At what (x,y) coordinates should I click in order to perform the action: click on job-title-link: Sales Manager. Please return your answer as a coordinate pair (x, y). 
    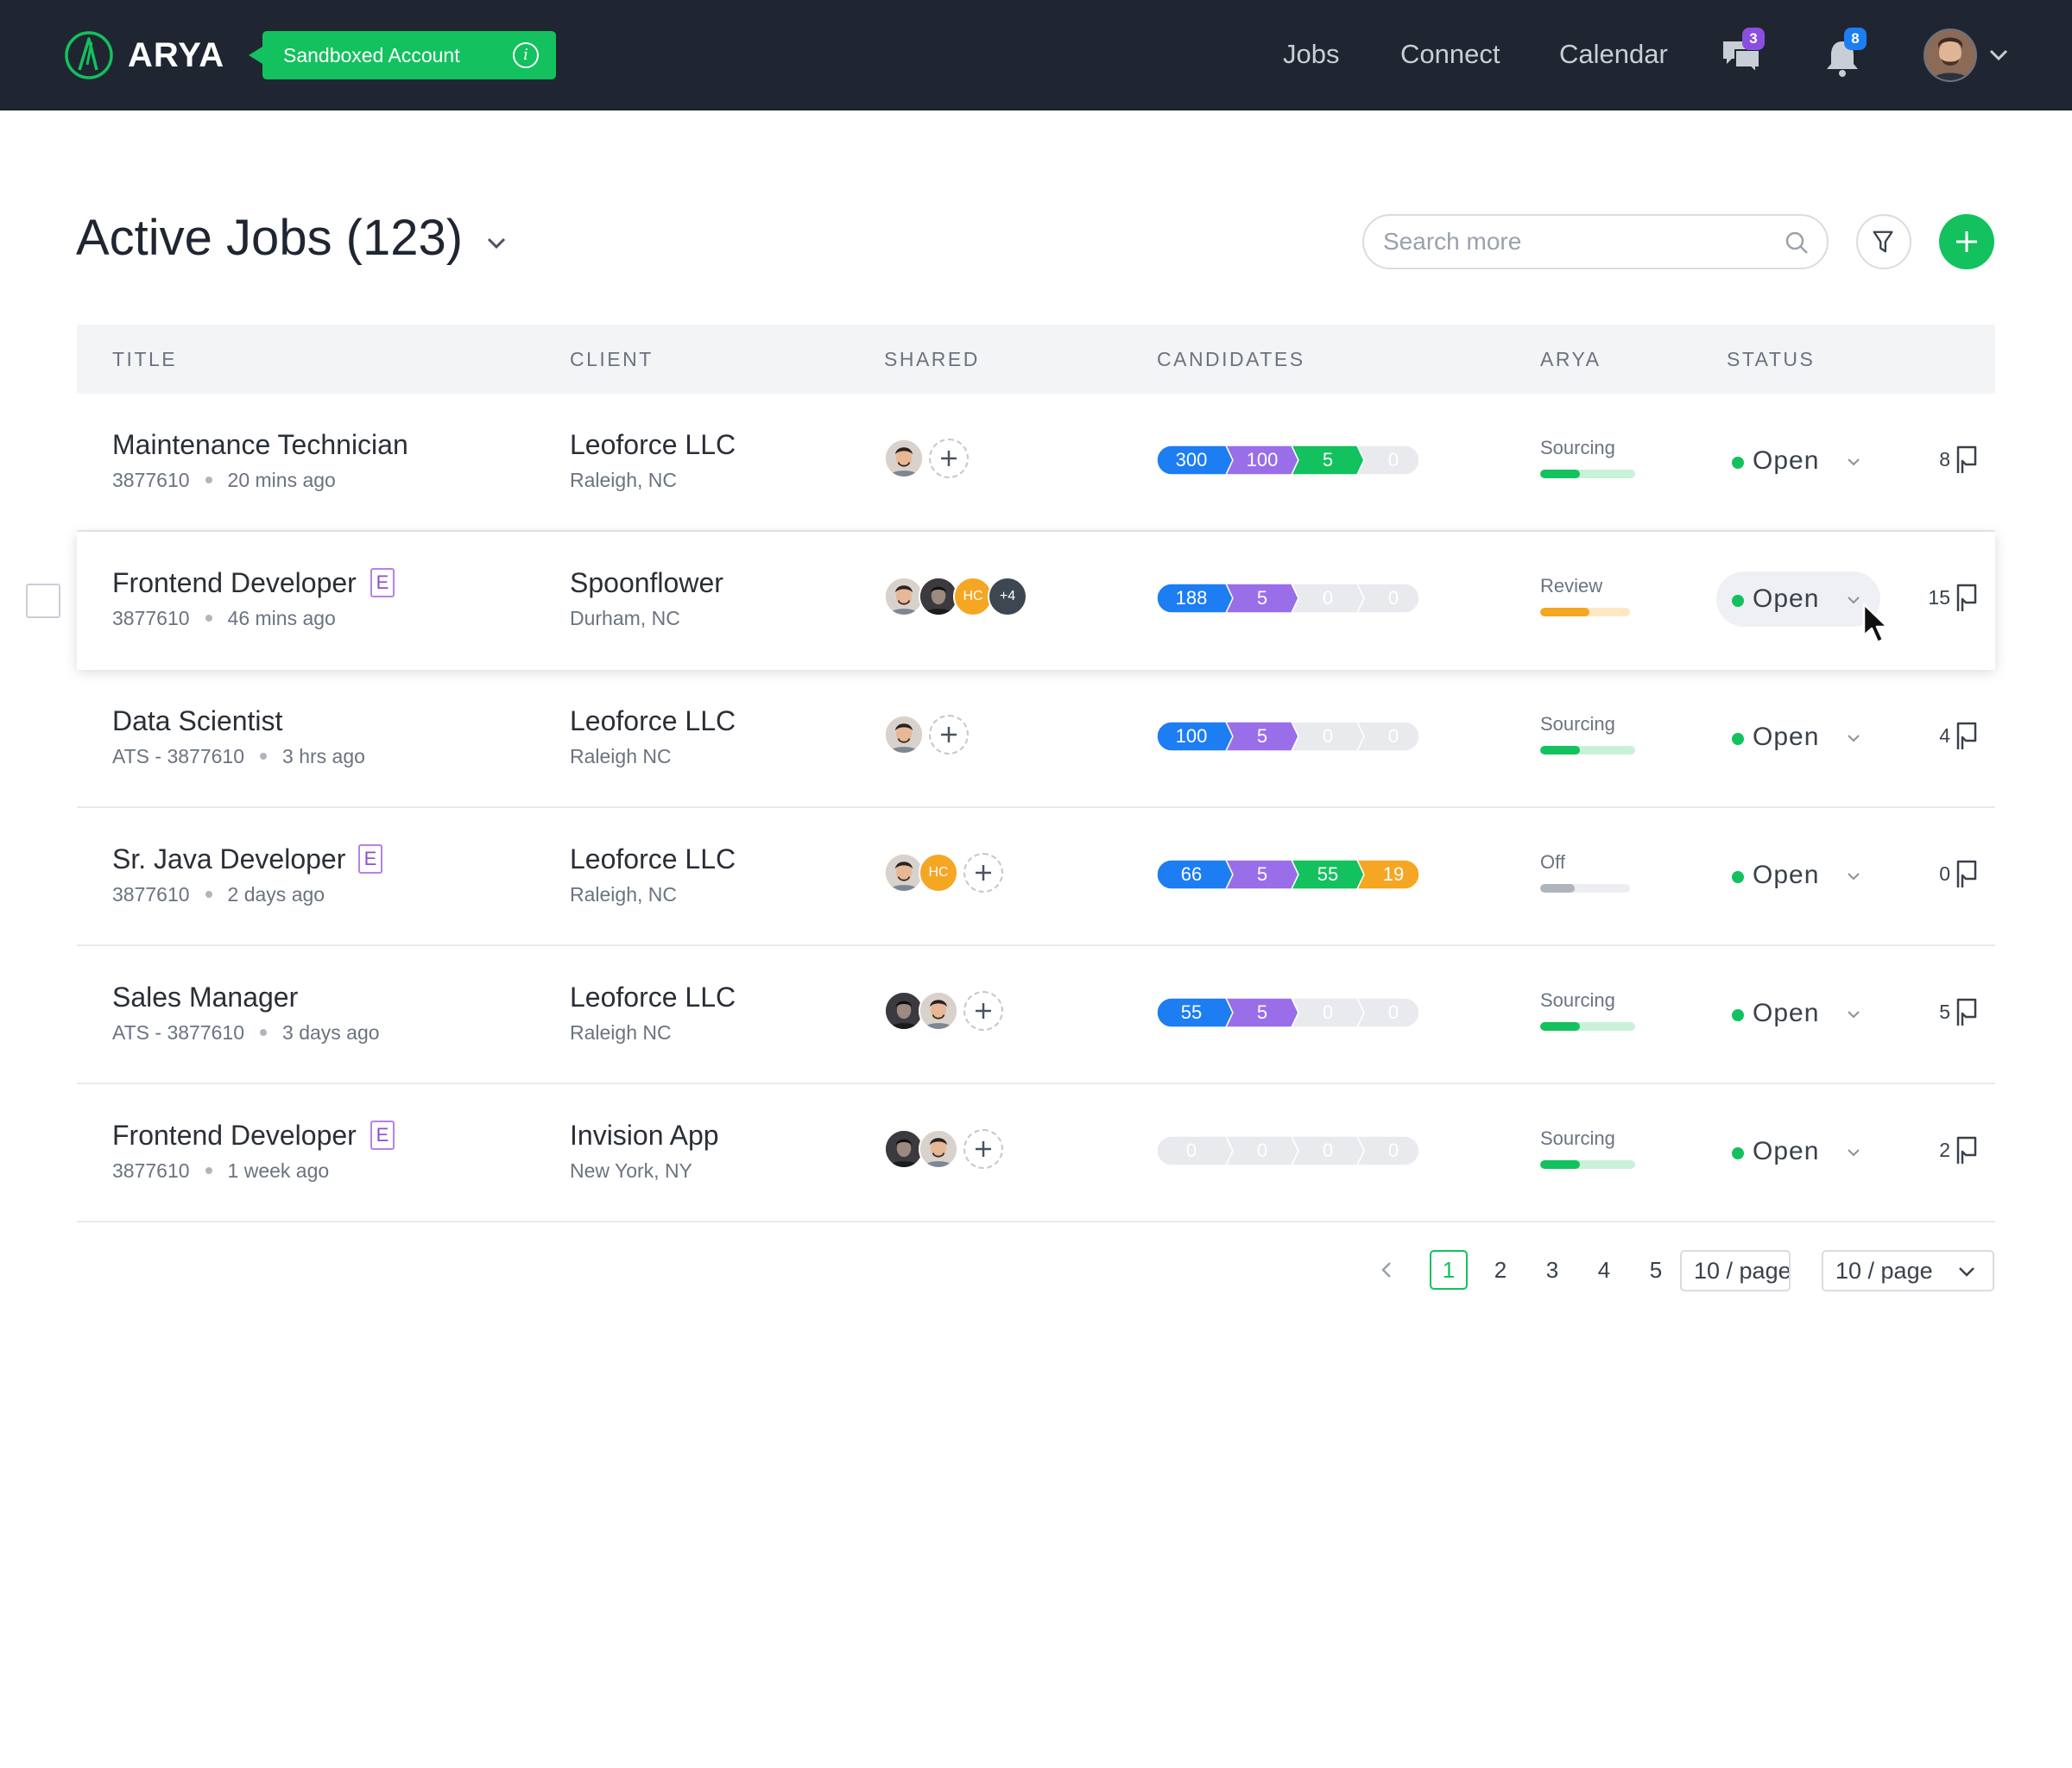
    Looking at the image, I should click on (205, 998).